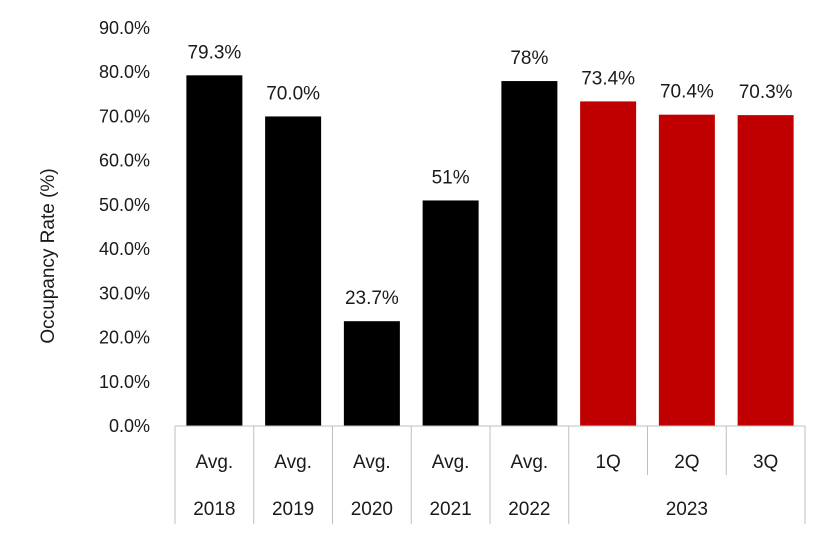 The height and width of the screenshot is (544, 833). Describe the element at coordinates (124, 205) in the screenshot. I see `y-tick-label: 50.0%` at that location.